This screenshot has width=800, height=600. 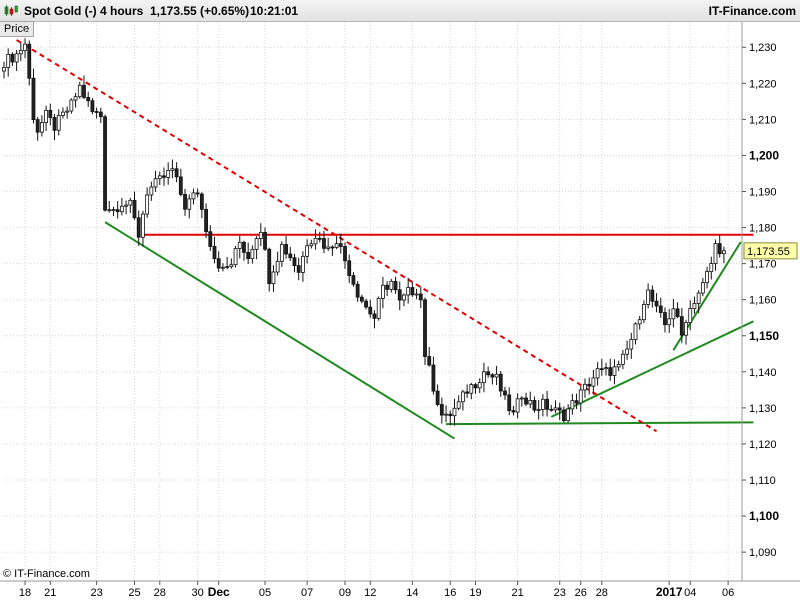 What do you see at coordinates (450, 593) in the screenshot?
I see `x-tick-label: 16` at bounding box center [450, 593].